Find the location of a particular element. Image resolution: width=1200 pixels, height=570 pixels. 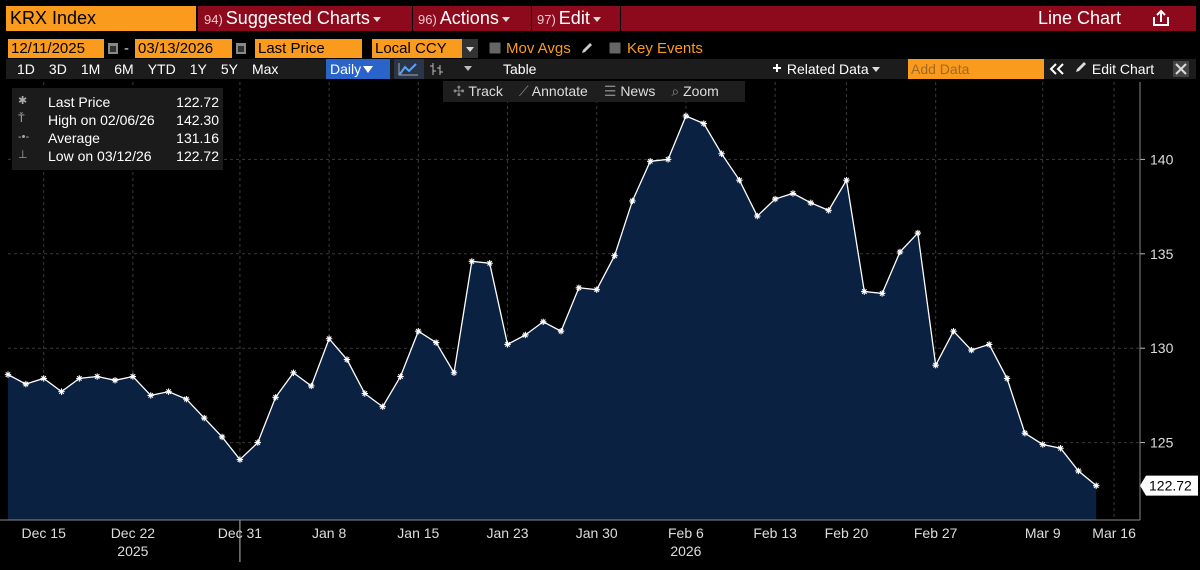

range-button: 1M is located at coordinates (90, 69).